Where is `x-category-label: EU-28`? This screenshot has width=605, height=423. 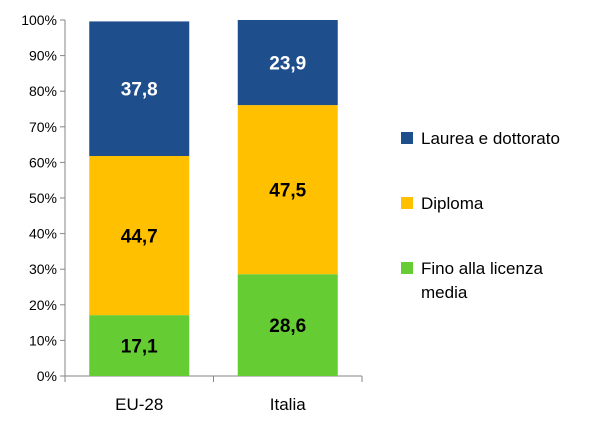
x-category-label: EU-28 is located at coordinates (139, 404).